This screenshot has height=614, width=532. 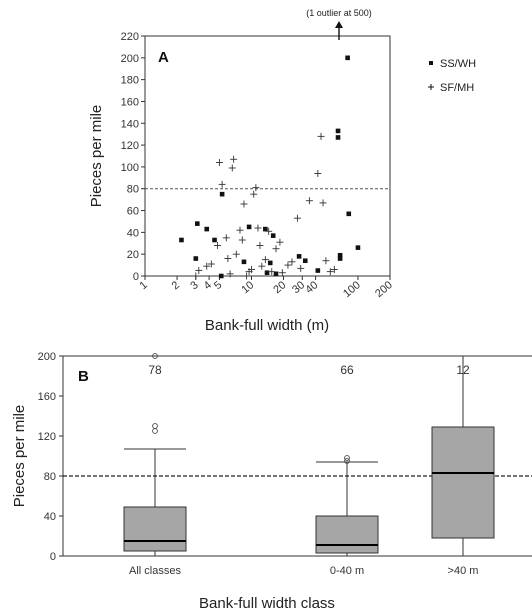 I want to click on panel-a-letter: A, so click(x=163, y=57).